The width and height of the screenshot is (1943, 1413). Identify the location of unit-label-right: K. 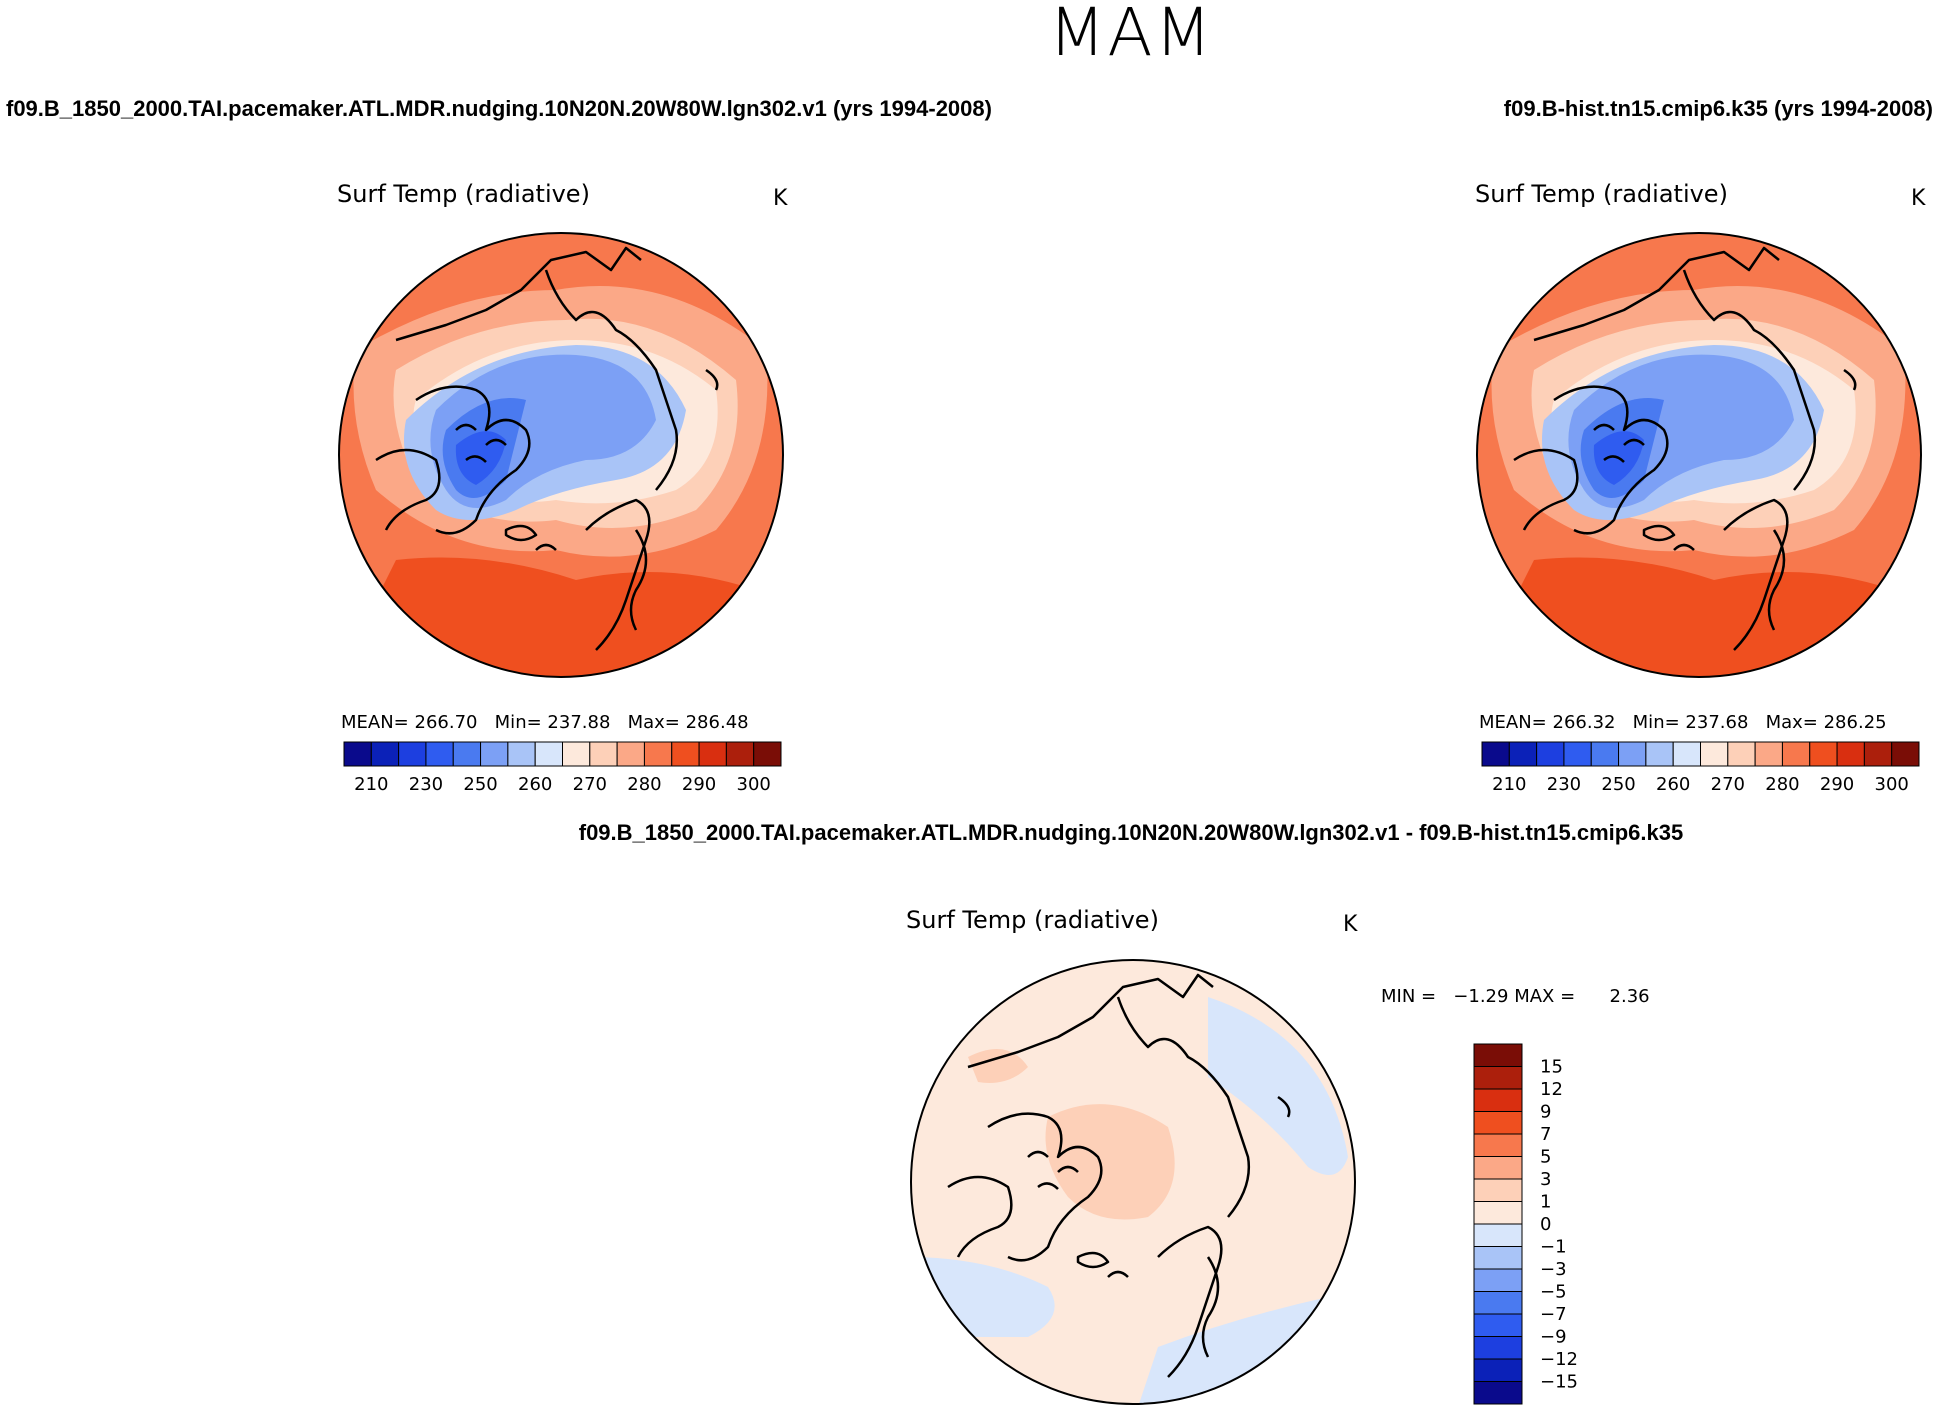
(1918, 198).